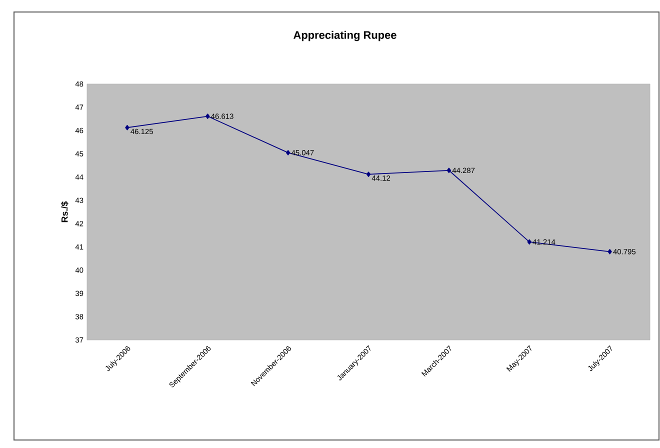  Describe the element at coordinates (64, 211) in the screenshot. I see `y-axis-title: Rs./$` at that location.